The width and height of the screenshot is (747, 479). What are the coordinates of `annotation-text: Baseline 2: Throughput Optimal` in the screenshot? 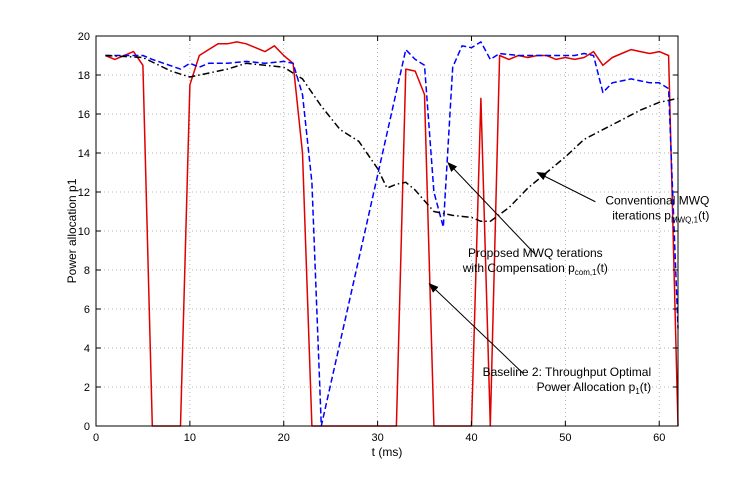 It's located at (567, 372).